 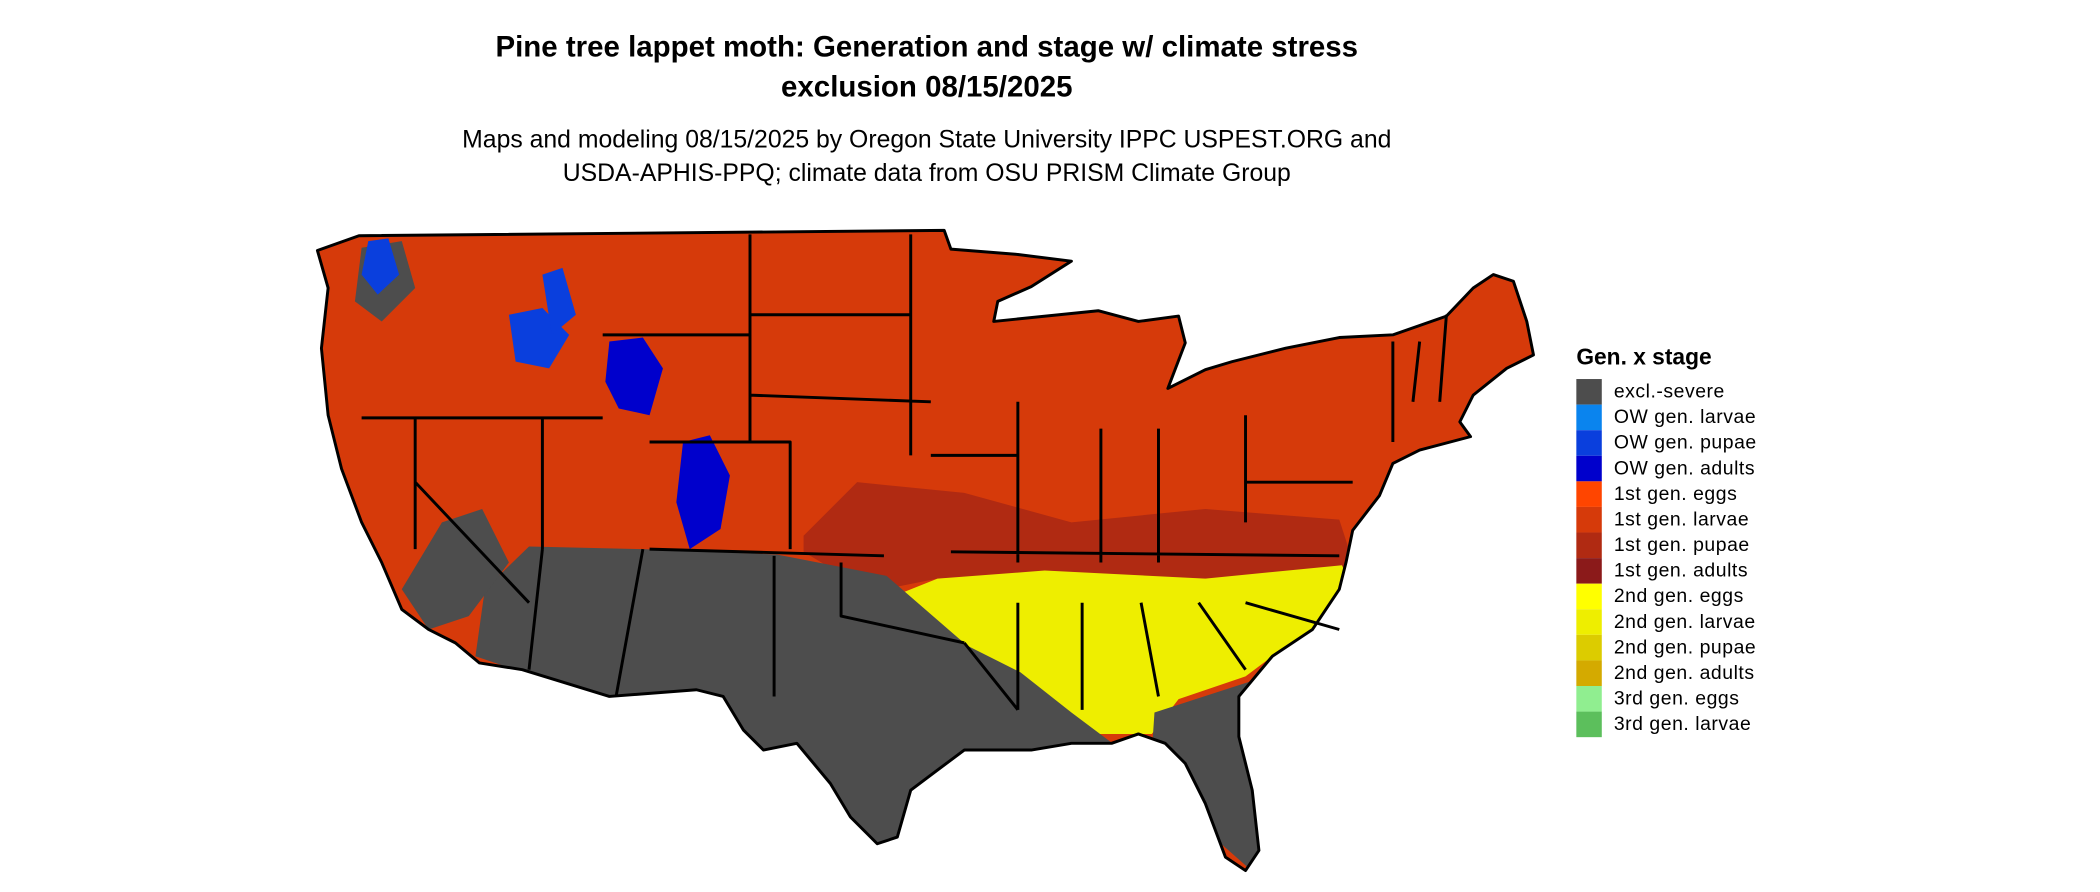 I want to click on legend-label: 2nd gen. larvae, so click(x=1685, y=622).